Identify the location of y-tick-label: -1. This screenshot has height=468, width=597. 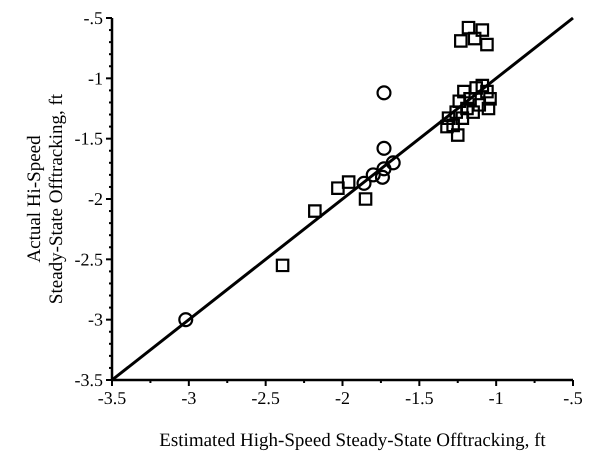
(95, 78).